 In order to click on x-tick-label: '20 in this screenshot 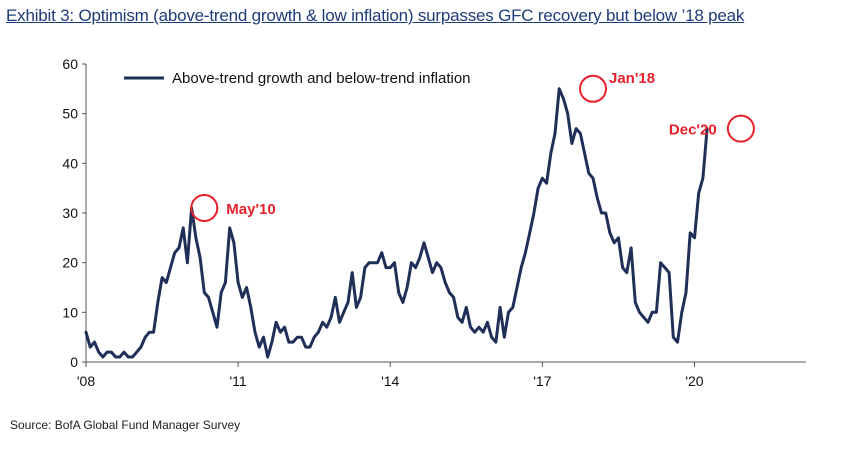, I will do `click(694, 381)`.